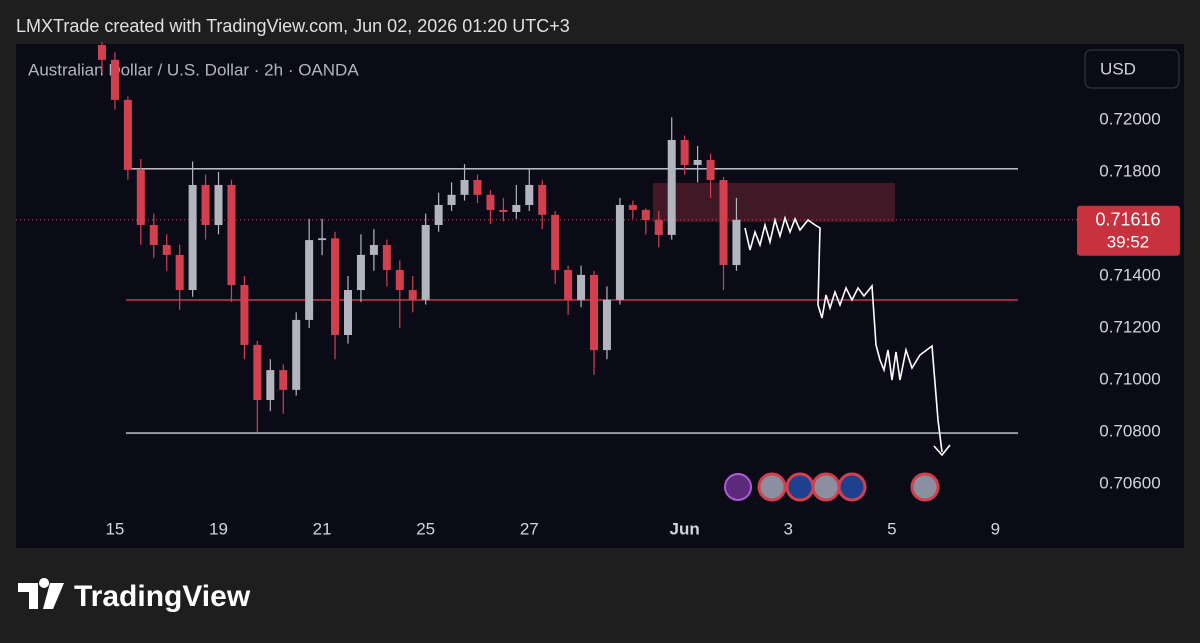 The width and height of the screenshot is (1200, 643). What do you see at coordinates (788, 528) in the screenshot?
I see `x-tick-label: 3` at bounding box center [788, 528].